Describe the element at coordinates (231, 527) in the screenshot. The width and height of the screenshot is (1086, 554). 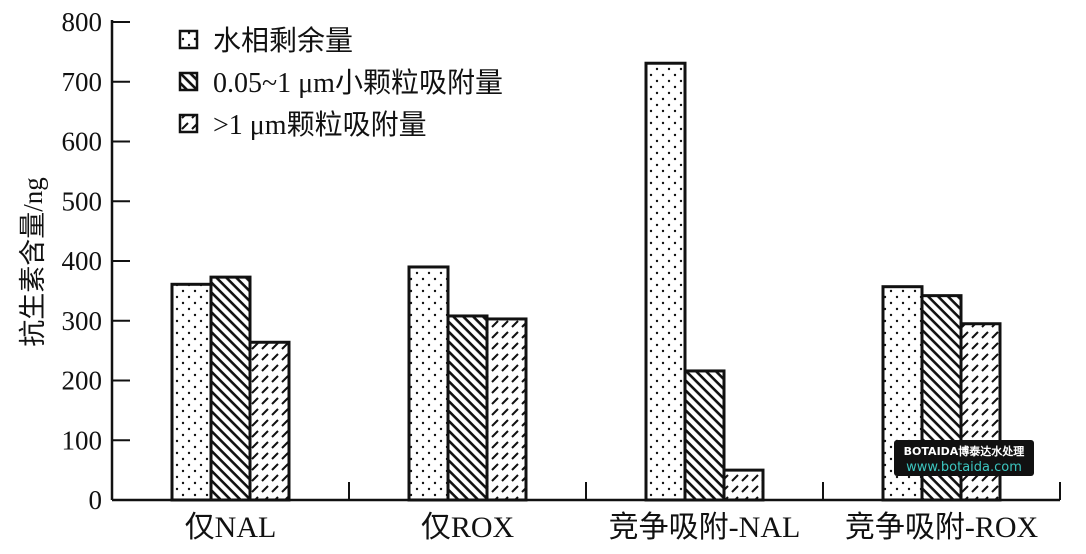
I see `x-category-label: 仅NAL` at that location.